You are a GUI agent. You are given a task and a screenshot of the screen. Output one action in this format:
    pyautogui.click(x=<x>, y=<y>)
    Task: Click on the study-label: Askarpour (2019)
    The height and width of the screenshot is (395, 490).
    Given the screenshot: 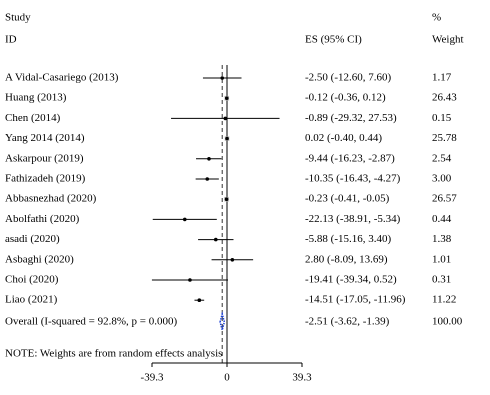 What is the action you would take?
    pyautogui.click(x=44, y=158)
    